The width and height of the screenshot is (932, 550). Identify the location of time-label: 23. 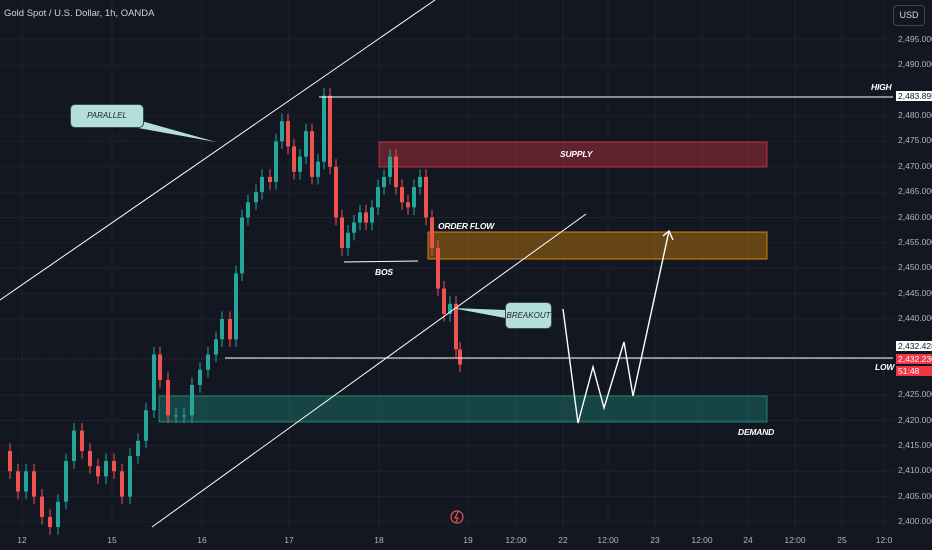
(655, 540).